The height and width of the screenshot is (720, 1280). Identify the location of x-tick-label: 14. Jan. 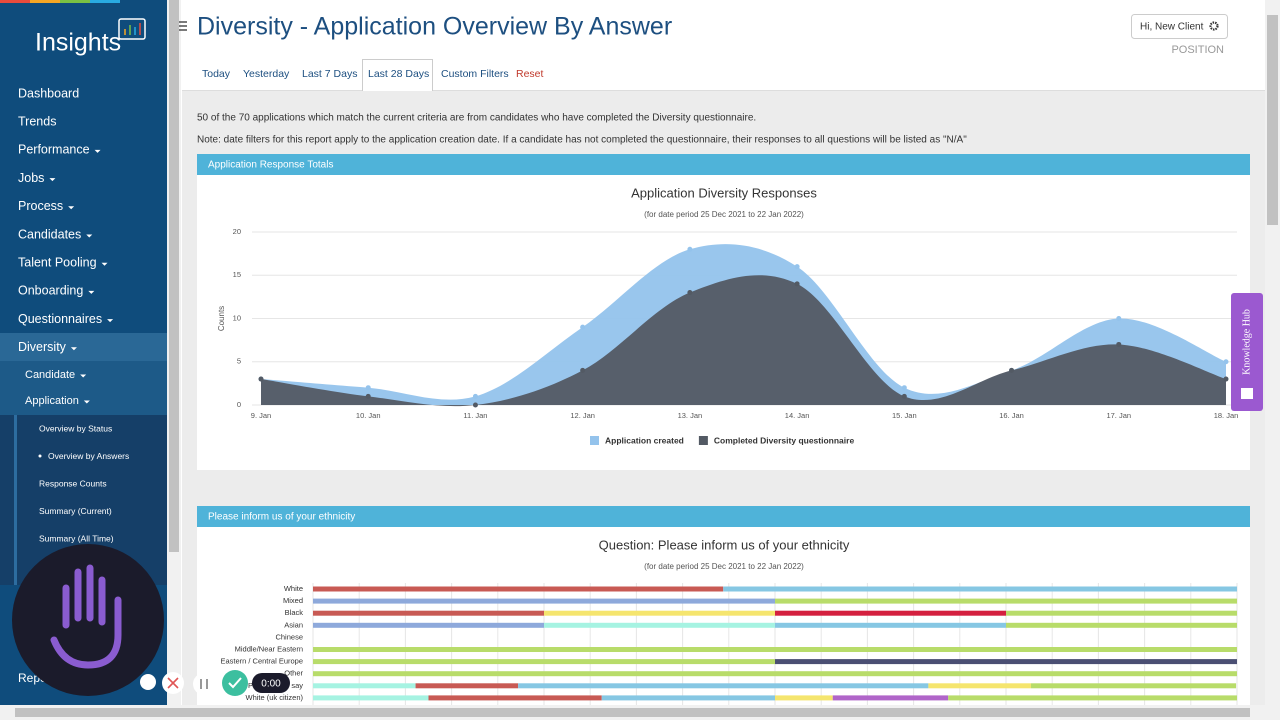
(797, 415).